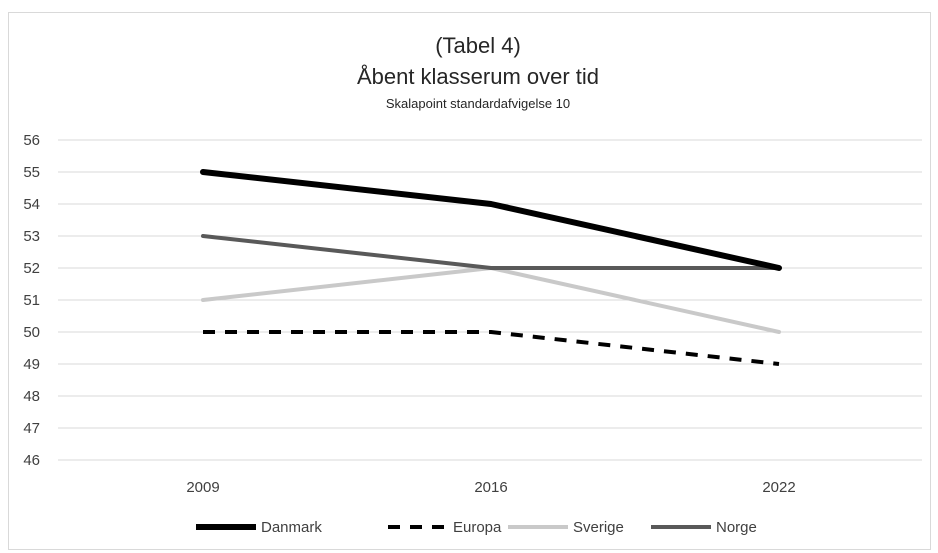  What do you see at coordinates (31, 364) in the screenshot?
I see `y-tick-label: 49` at bounding box center [31, 364].